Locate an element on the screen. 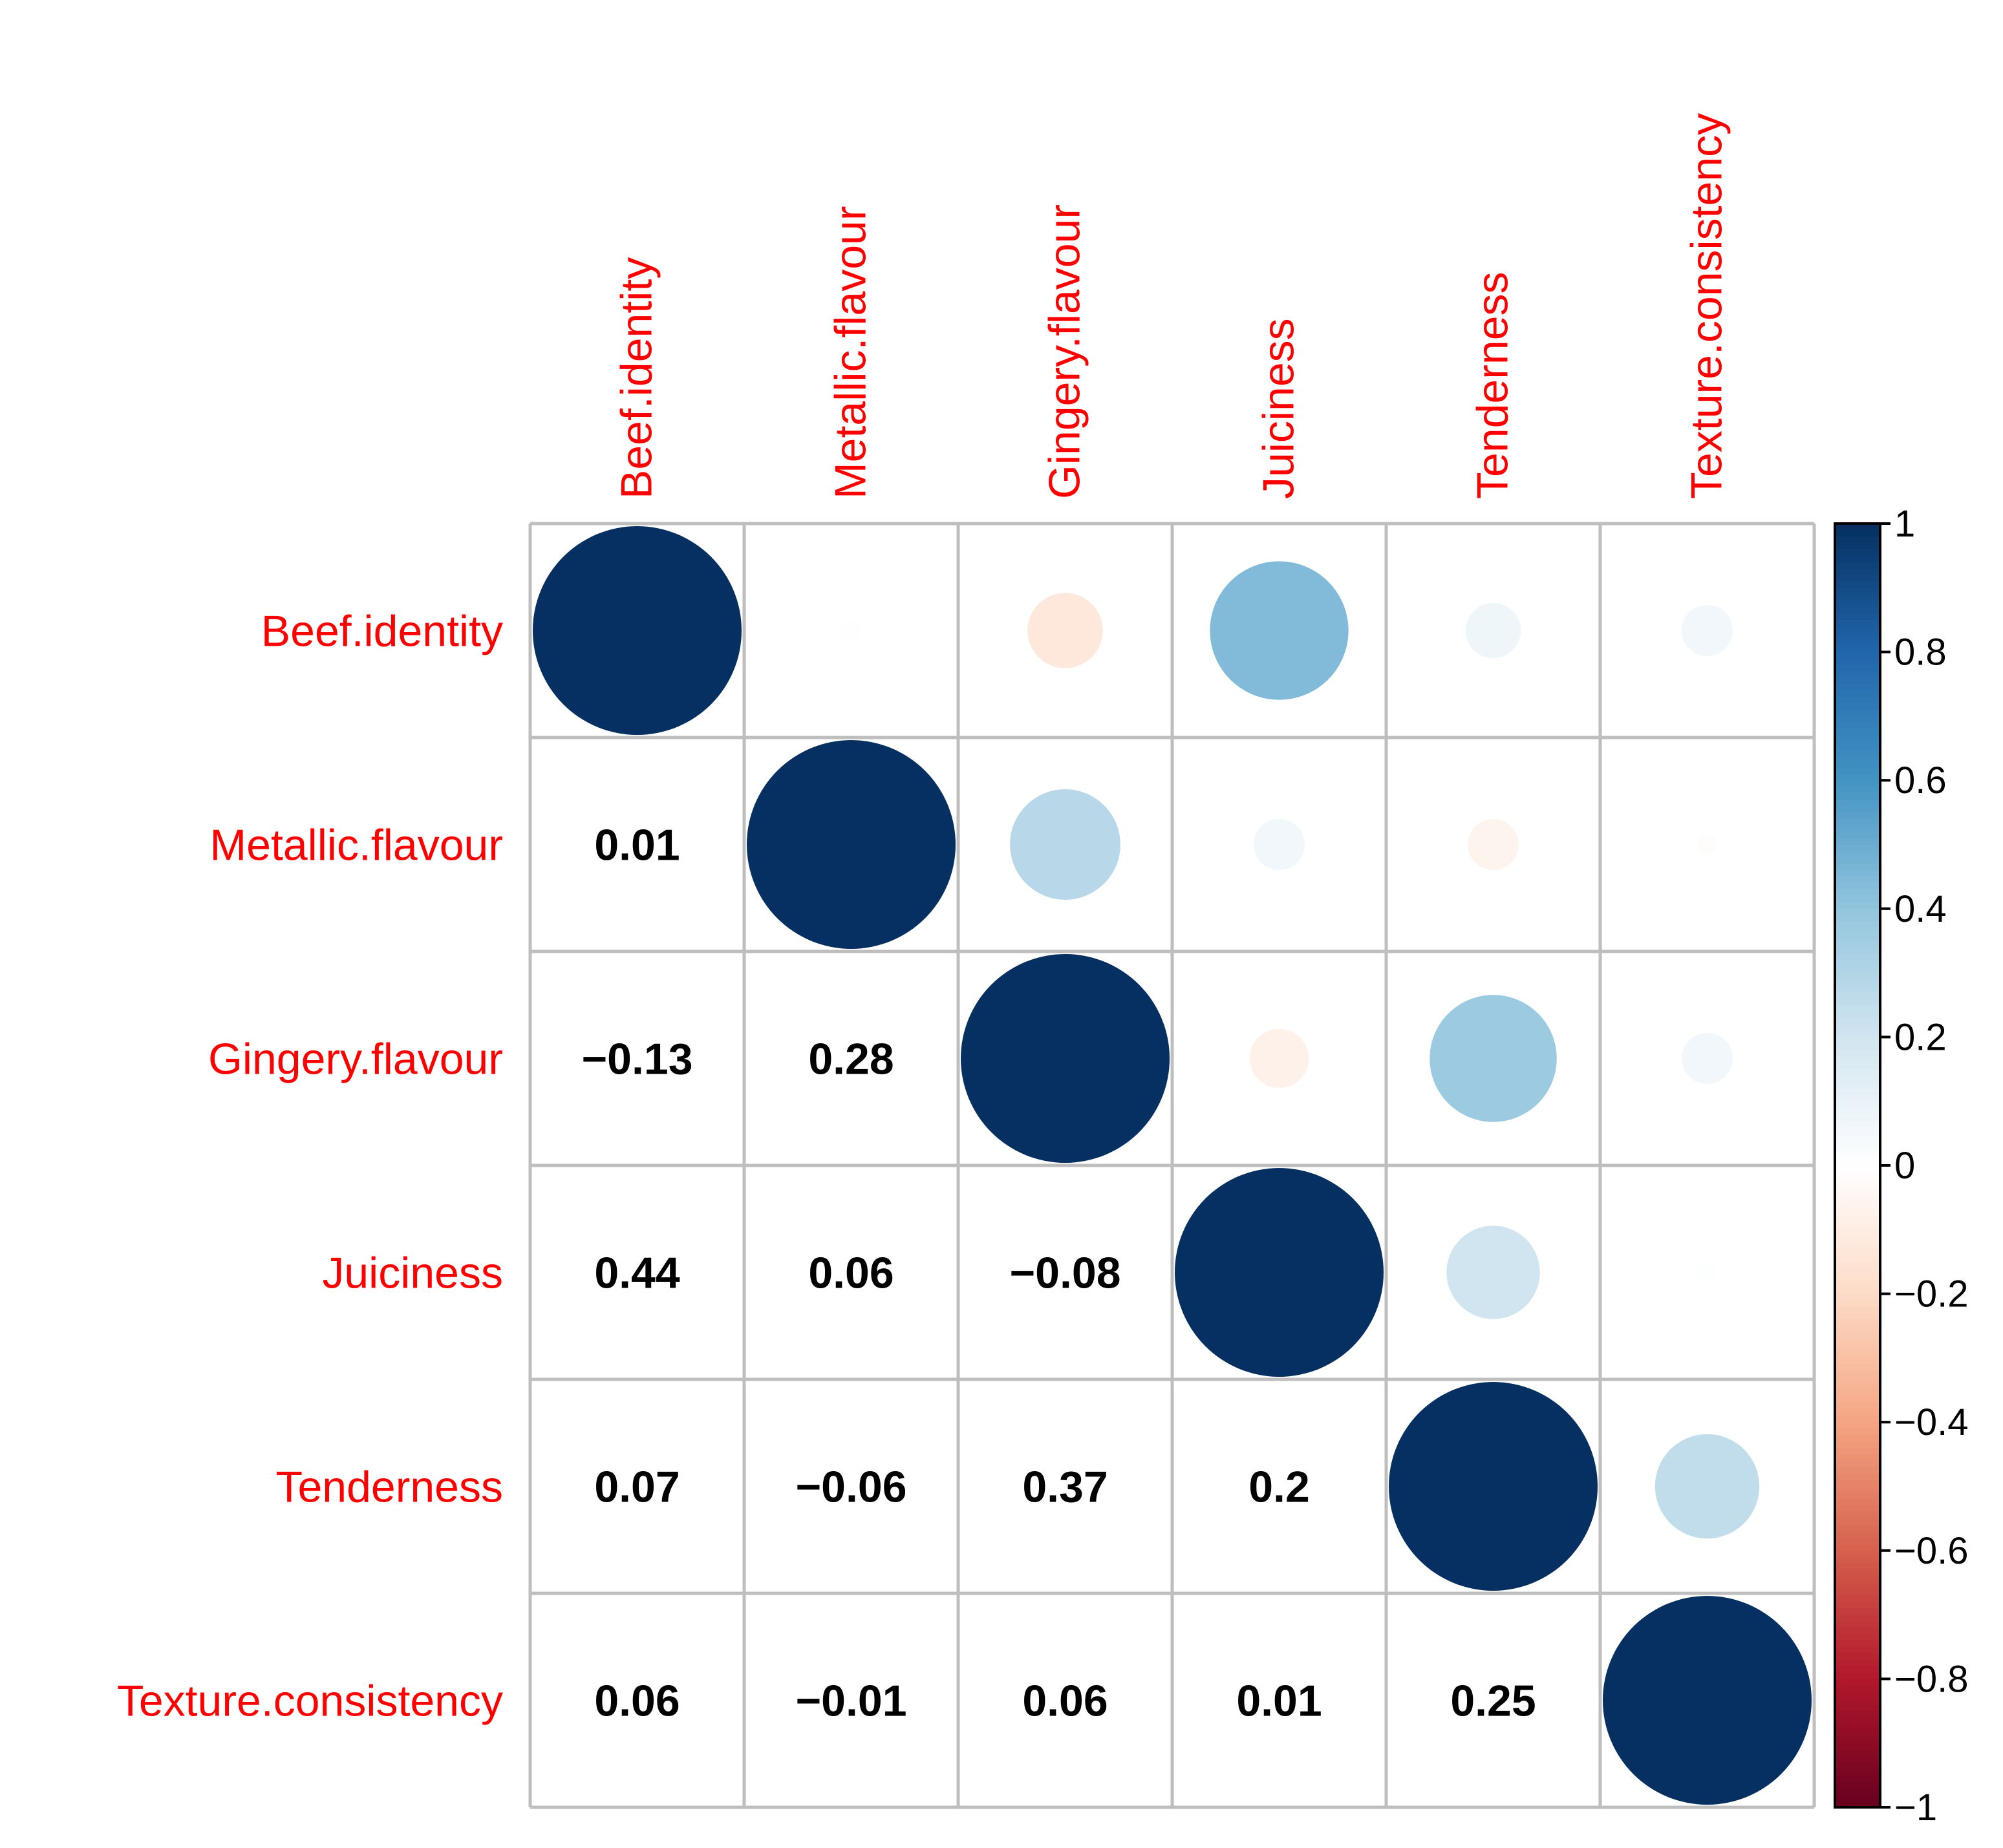  correlation-value: 0.37 is located at coordinates (1065, 1487).